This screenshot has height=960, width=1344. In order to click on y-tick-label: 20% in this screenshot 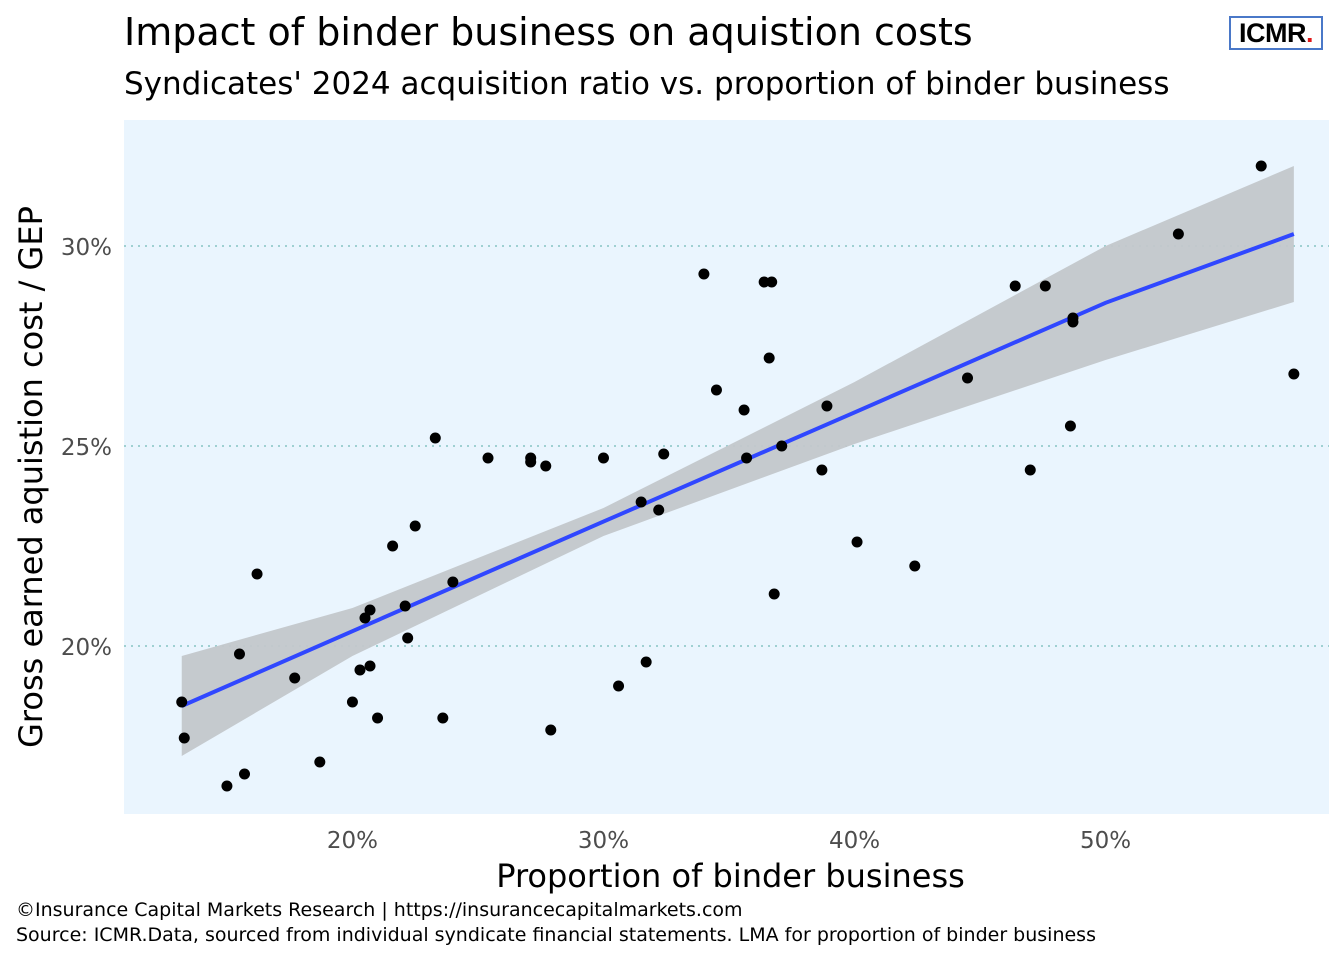, I will do `click(86, 648)`.